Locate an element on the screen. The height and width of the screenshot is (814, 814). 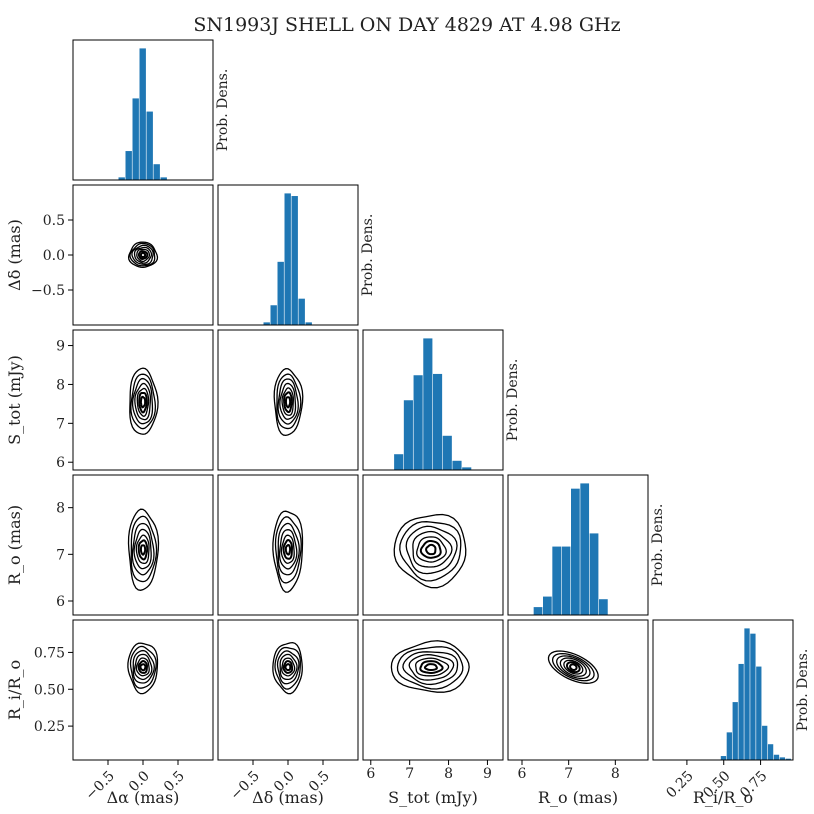
contour-panel-da-r is located at coordinates (143, 690).